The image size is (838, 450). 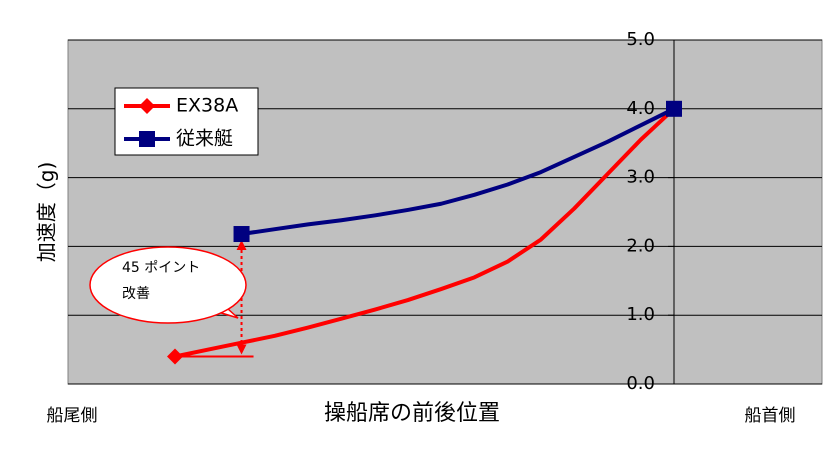 What do you see at coordinates (770, 416) in the screenshot?
I see `x-right-label: 船首側` at bounding box center [770, 416].